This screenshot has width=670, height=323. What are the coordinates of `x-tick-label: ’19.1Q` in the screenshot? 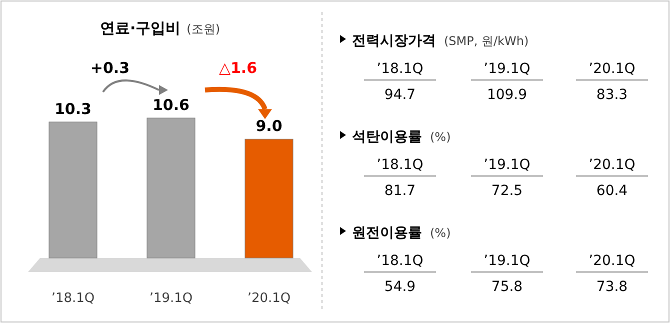 It's located at (171, 298).